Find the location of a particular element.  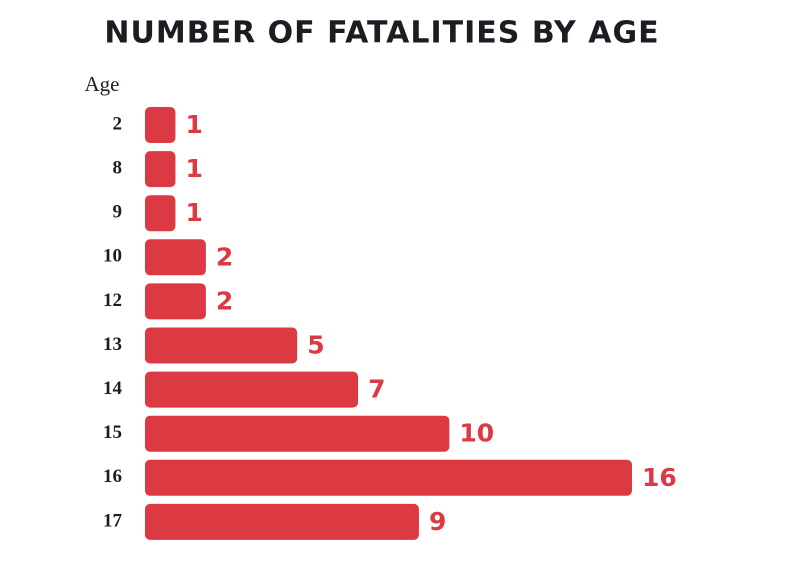

value-label: 16 is located at coordinates (659, 477).